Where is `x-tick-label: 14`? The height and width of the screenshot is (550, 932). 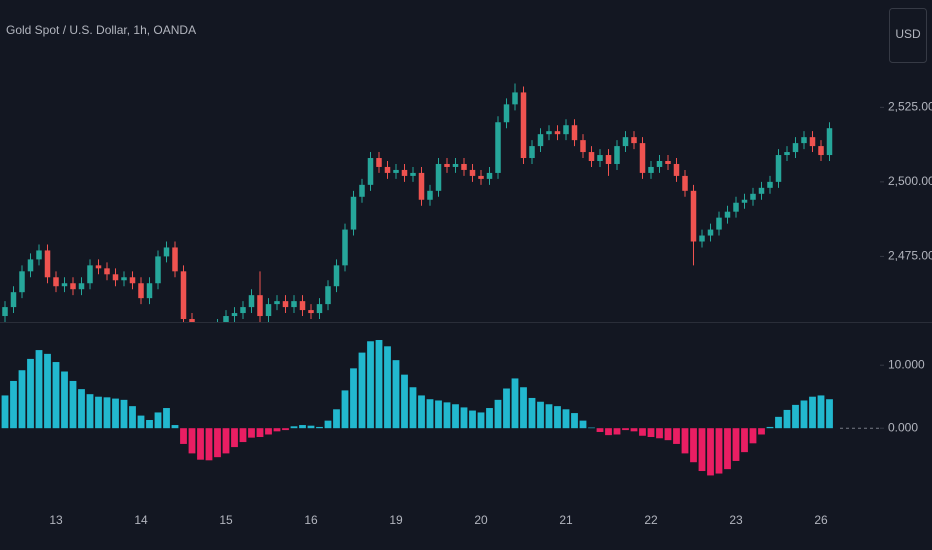
x-tick-label: 14 is located at coordinates (141, 520).